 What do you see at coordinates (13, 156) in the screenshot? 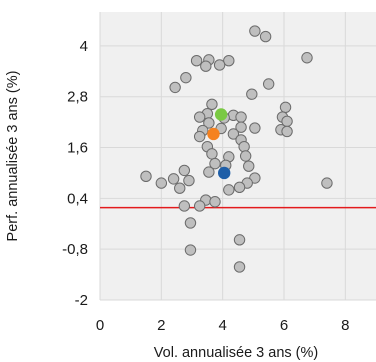
I see `y-axis-label: Perf. annualisée 3 ans (%)` at bounding box center [13, 156].